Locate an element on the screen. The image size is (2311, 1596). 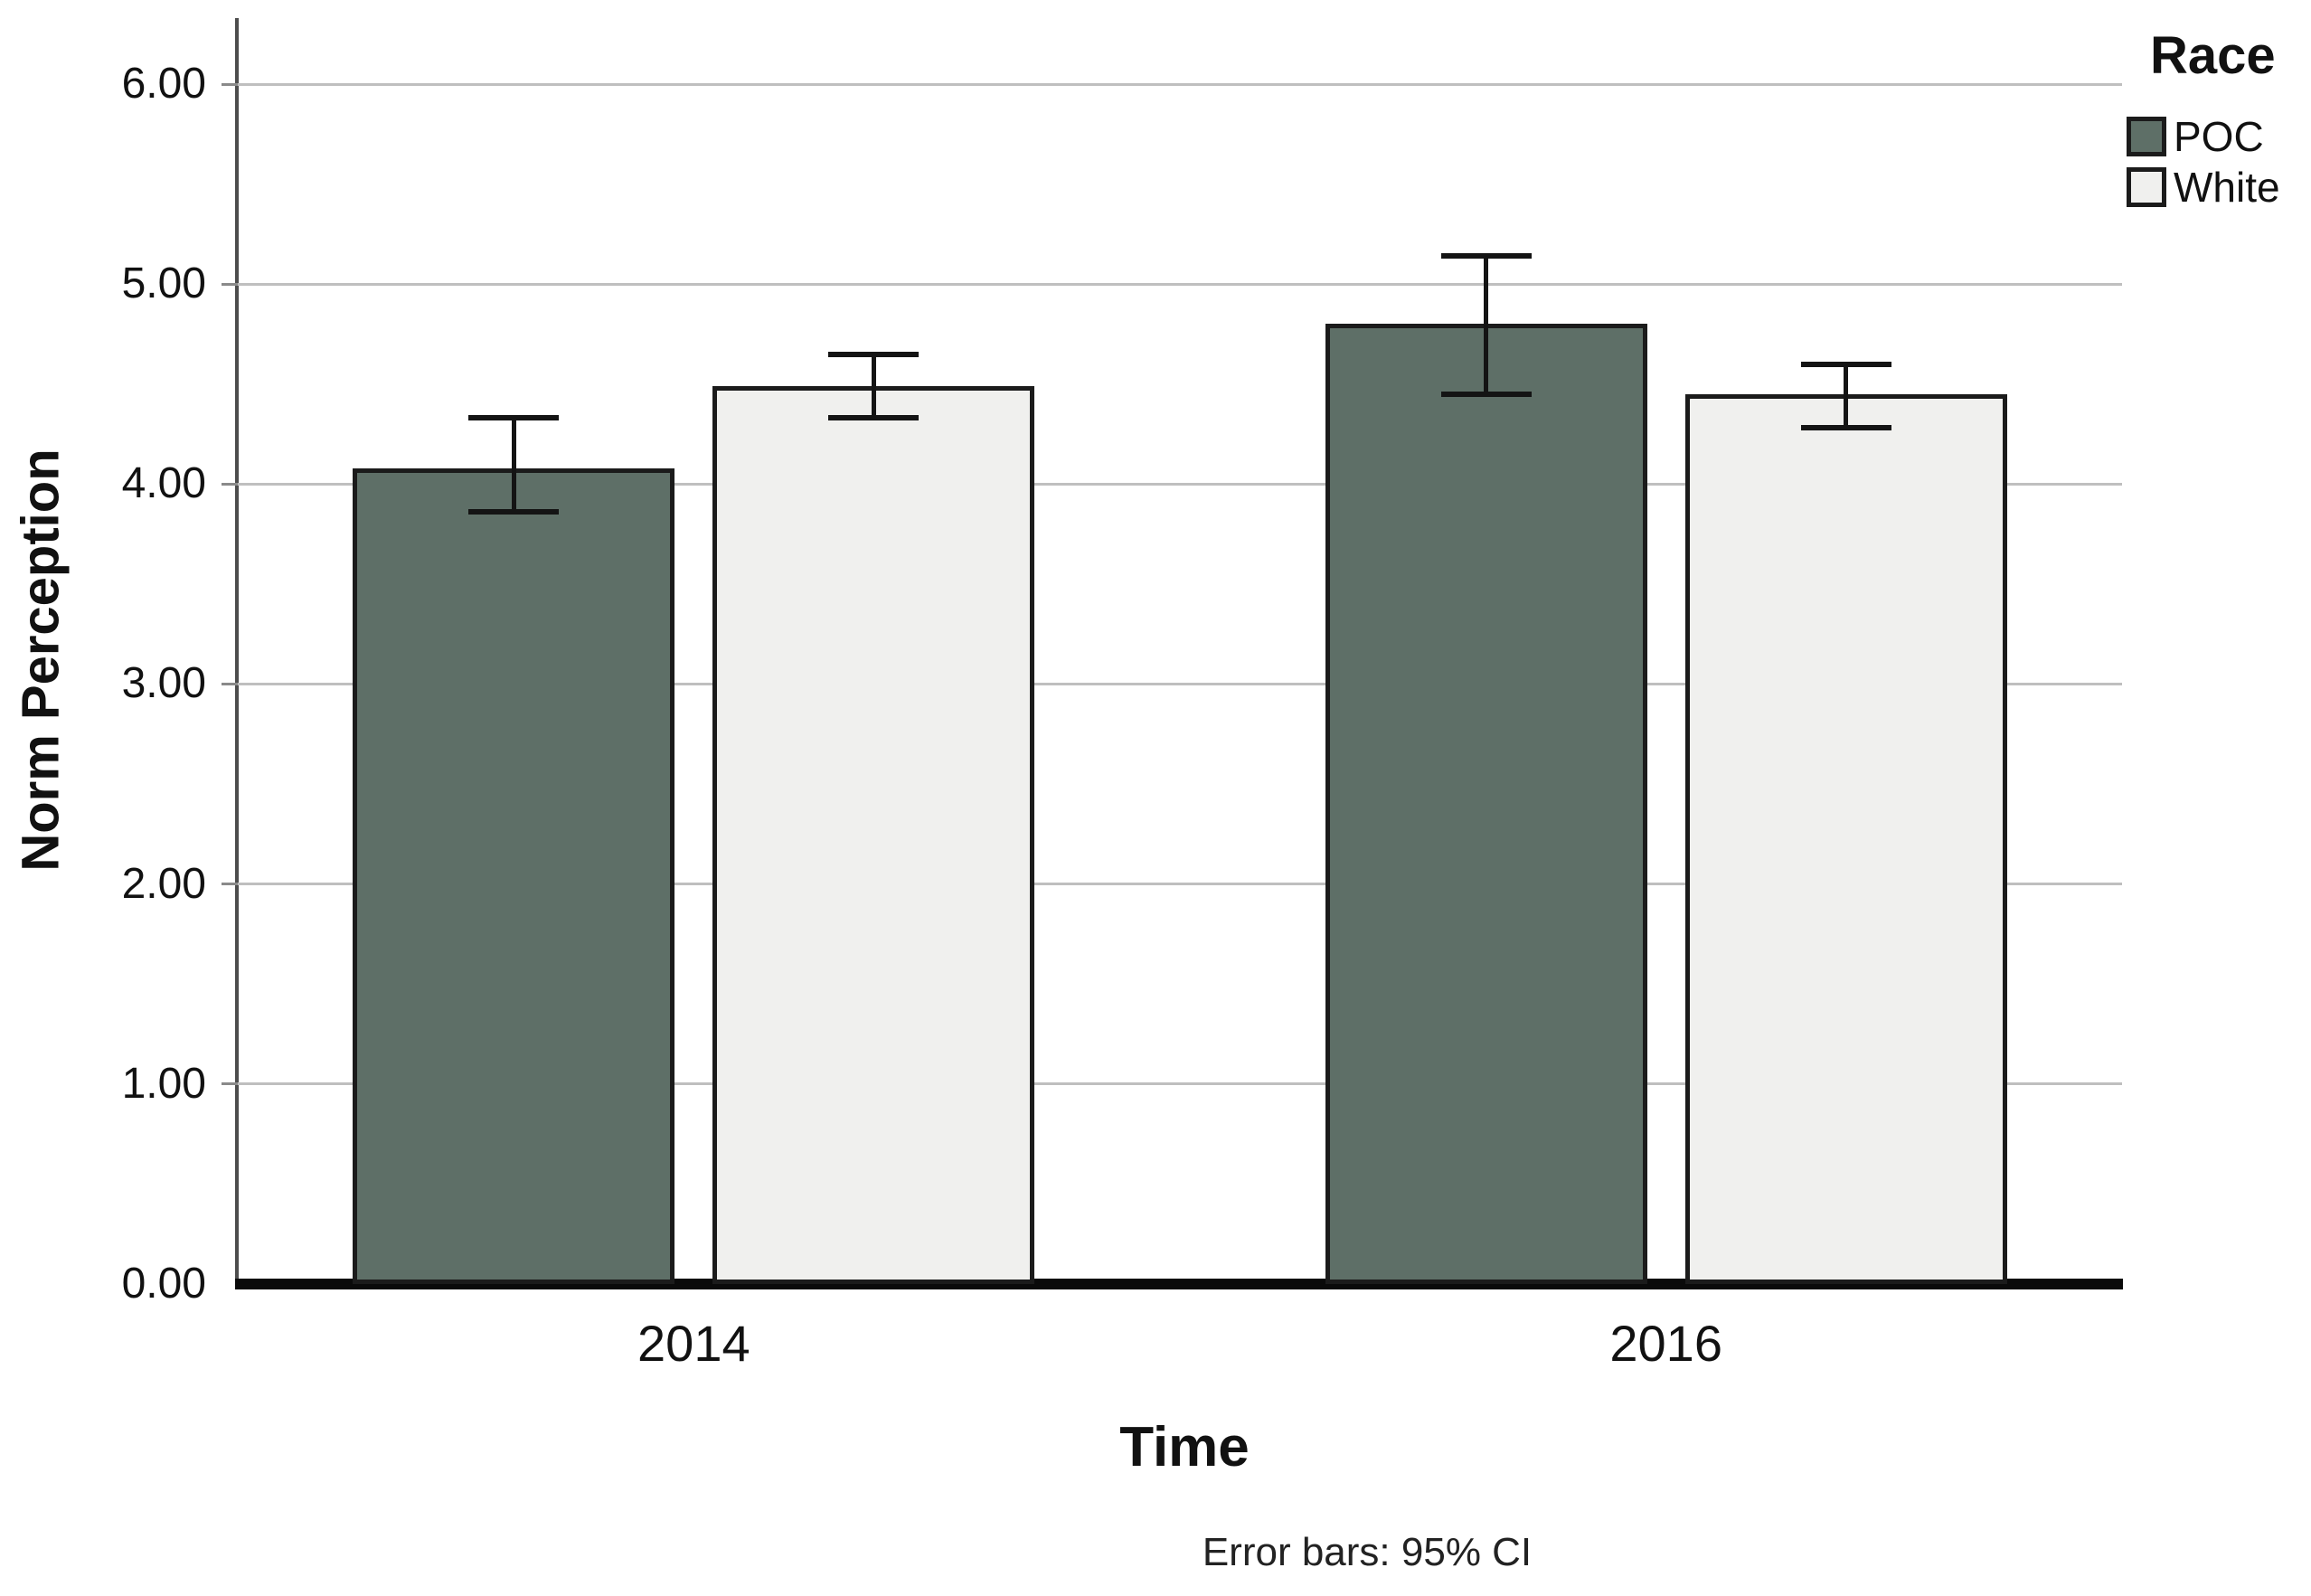
y-axis-line is located at coordinates (237, 651).